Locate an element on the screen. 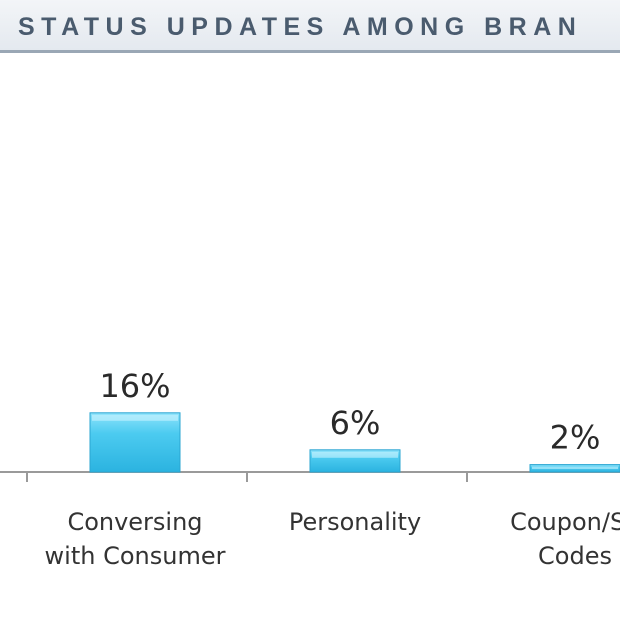  category-label: with Consumer is located at coordinates (135, 556).